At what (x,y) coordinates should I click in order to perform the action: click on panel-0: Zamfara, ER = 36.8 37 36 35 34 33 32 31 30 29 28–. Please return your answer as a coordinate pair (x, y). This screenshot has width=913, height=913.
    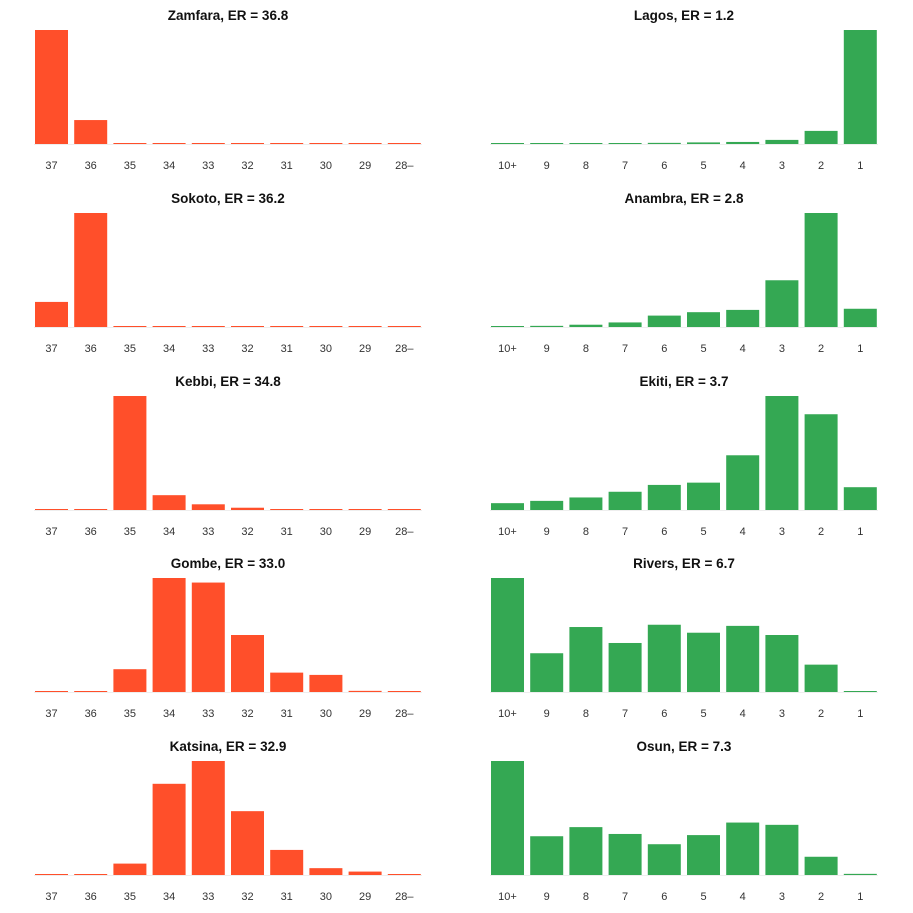
    Looking at the image, I should click on (228, 90).